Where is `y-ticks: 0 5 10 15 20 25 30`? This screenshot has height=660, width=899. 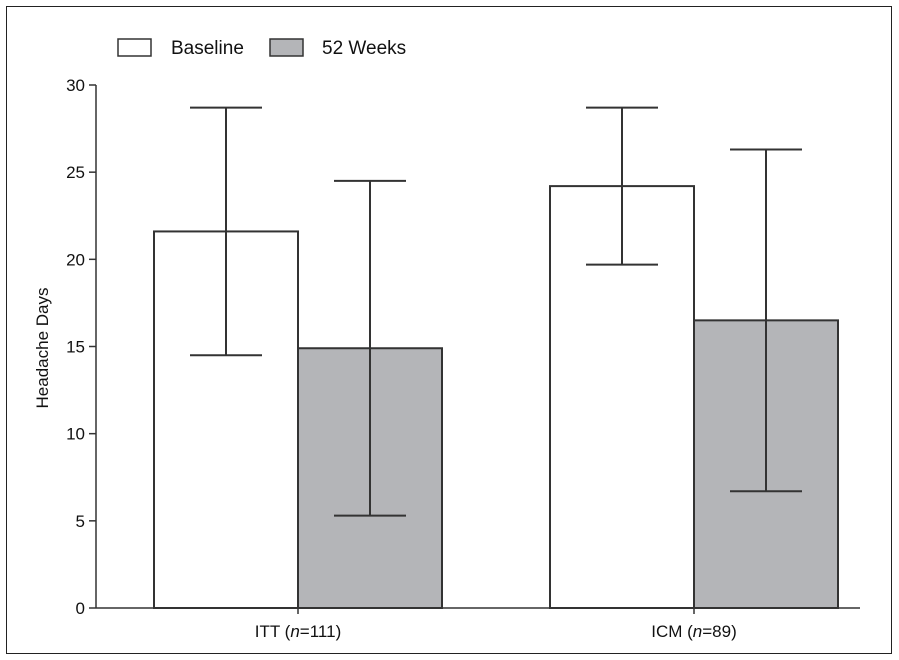
y-ticks: 0 5 10 15 20 25 30 is located at coordinates (81, 347).